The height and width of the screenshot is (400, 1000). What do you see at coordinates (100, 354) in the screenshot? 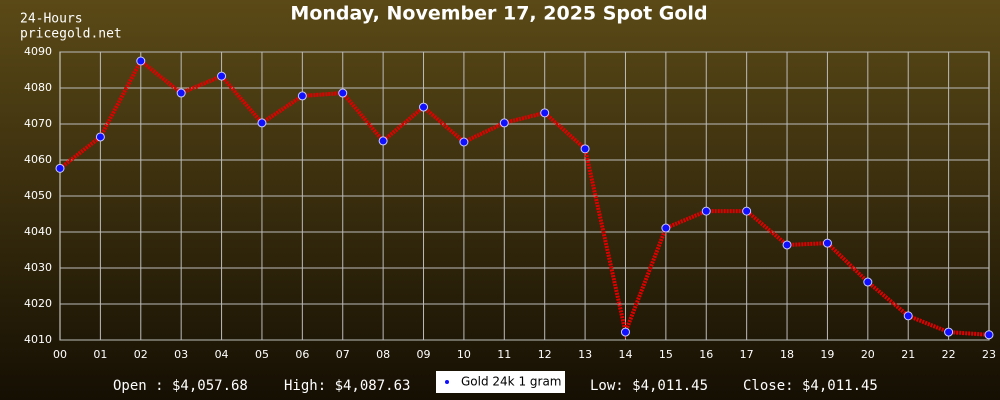
I see `x-tick-label: 01` at bounding box center [100, 354].